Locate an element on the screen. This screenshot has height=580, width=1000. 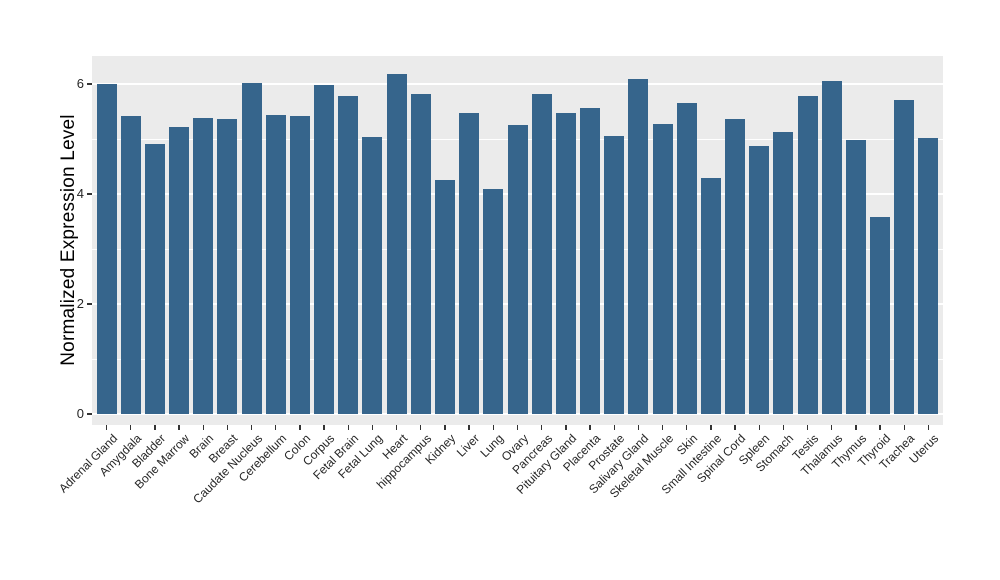
x-tick-label: Liver is located at coordinates (468, 445).